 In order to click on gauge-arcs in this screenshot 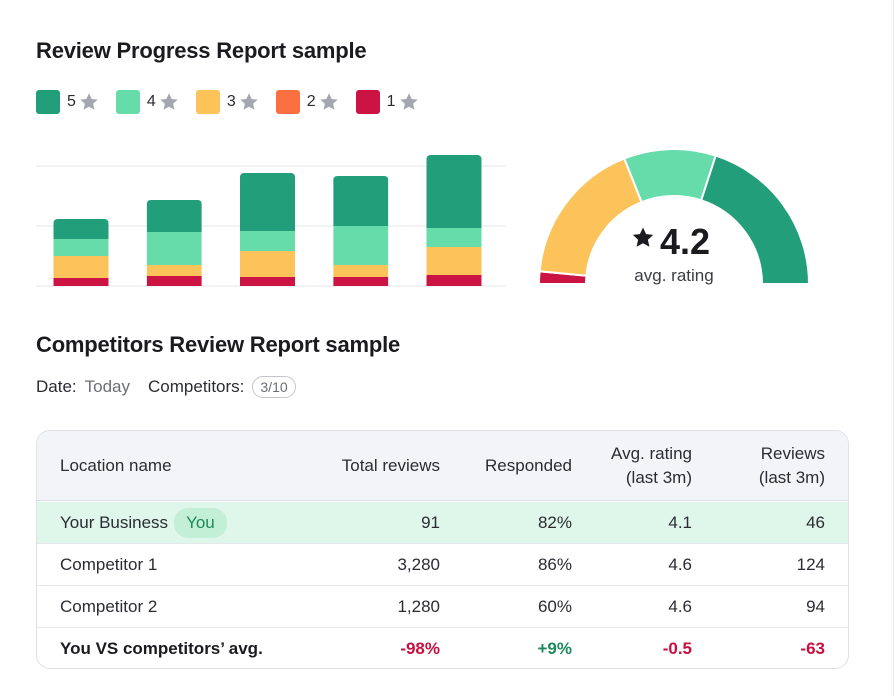, I will do `click(674, 216)`.